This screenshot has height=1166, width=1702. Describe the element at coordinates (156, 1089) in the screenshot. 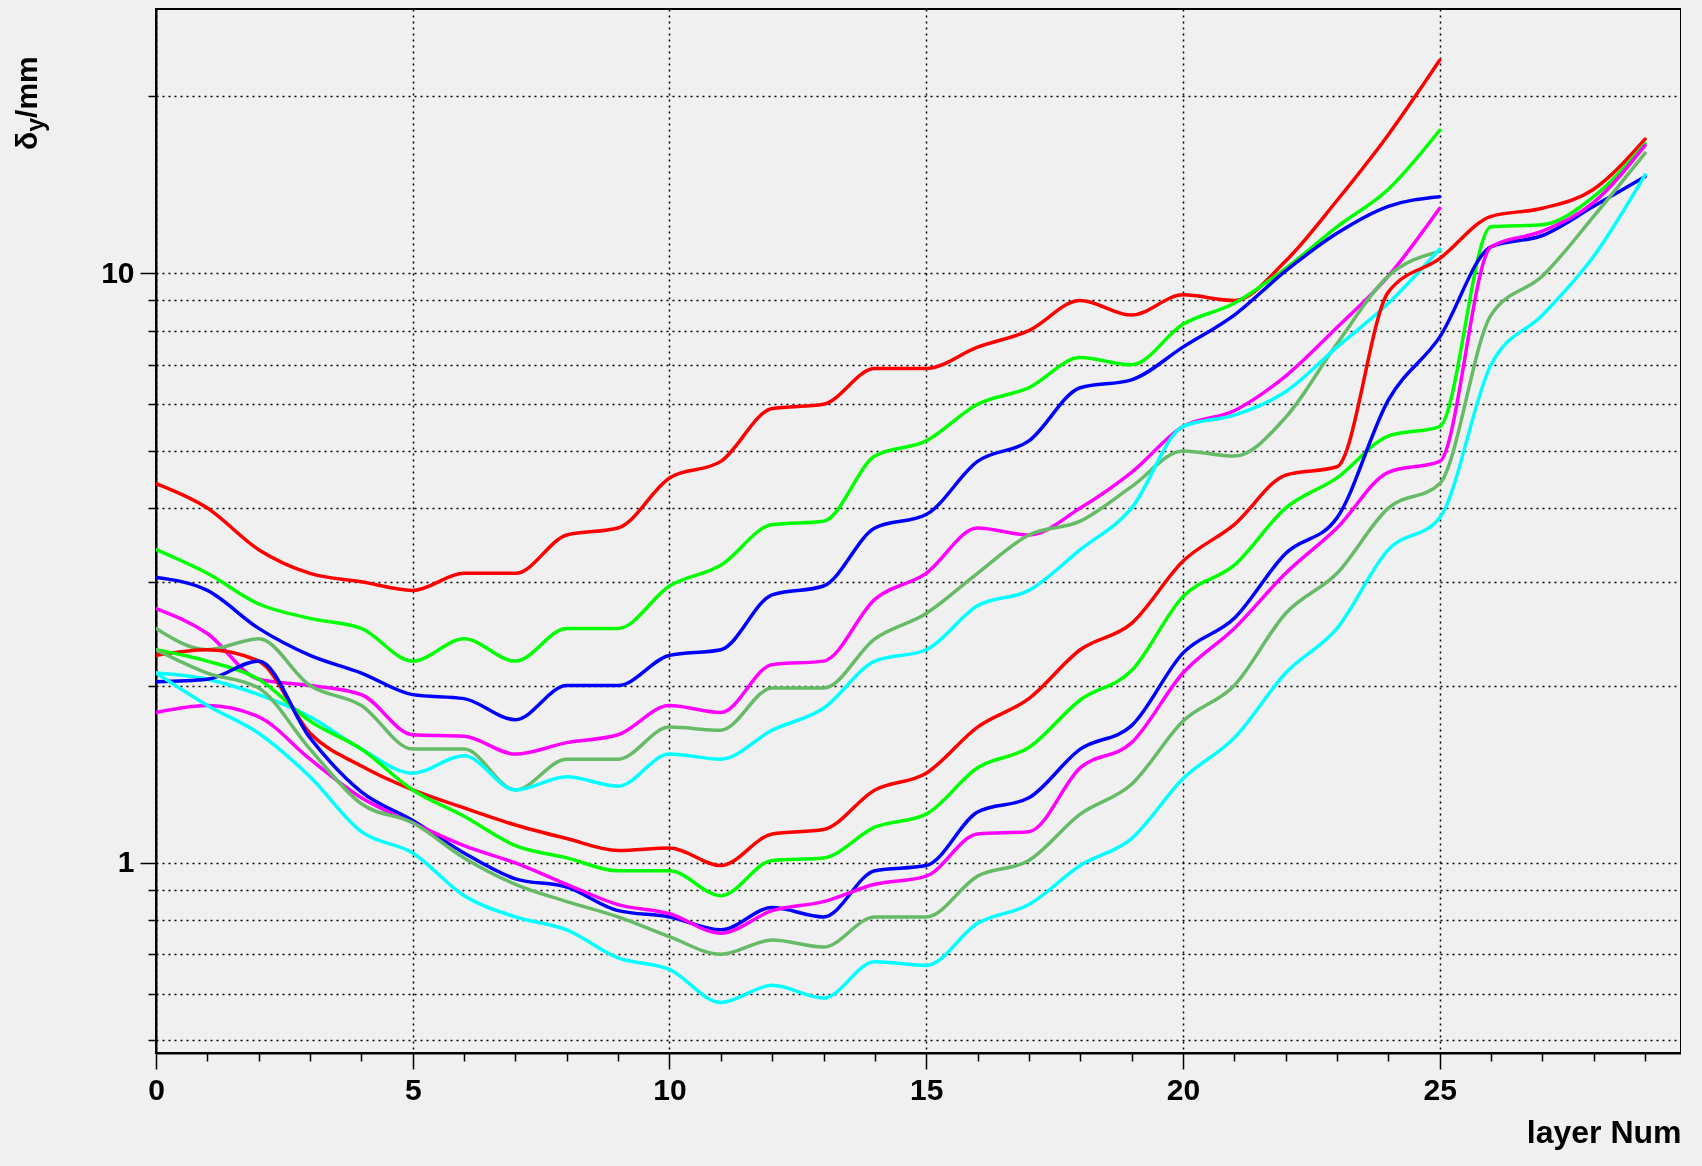

I see `x-tick-label: 0` at that location.